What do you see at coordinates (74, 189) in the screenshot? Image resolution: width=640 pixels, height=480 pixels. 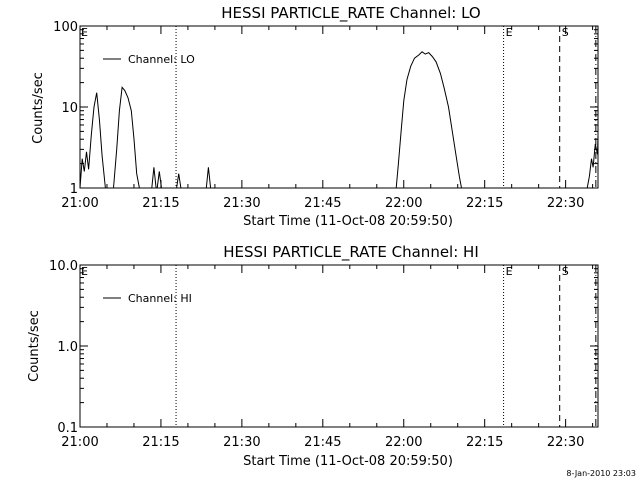 I see `y-tick-label: 1` at bounding box center [74, 189].